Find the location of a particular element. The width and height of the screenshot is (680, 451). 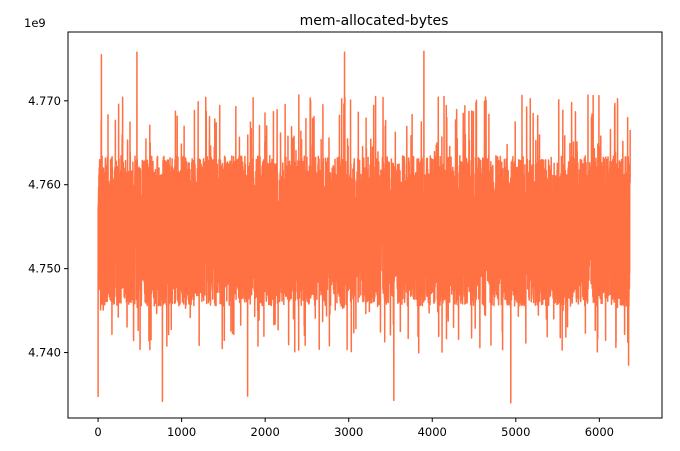

x-tick-label: 3000 is located at coordinates (348, 432).